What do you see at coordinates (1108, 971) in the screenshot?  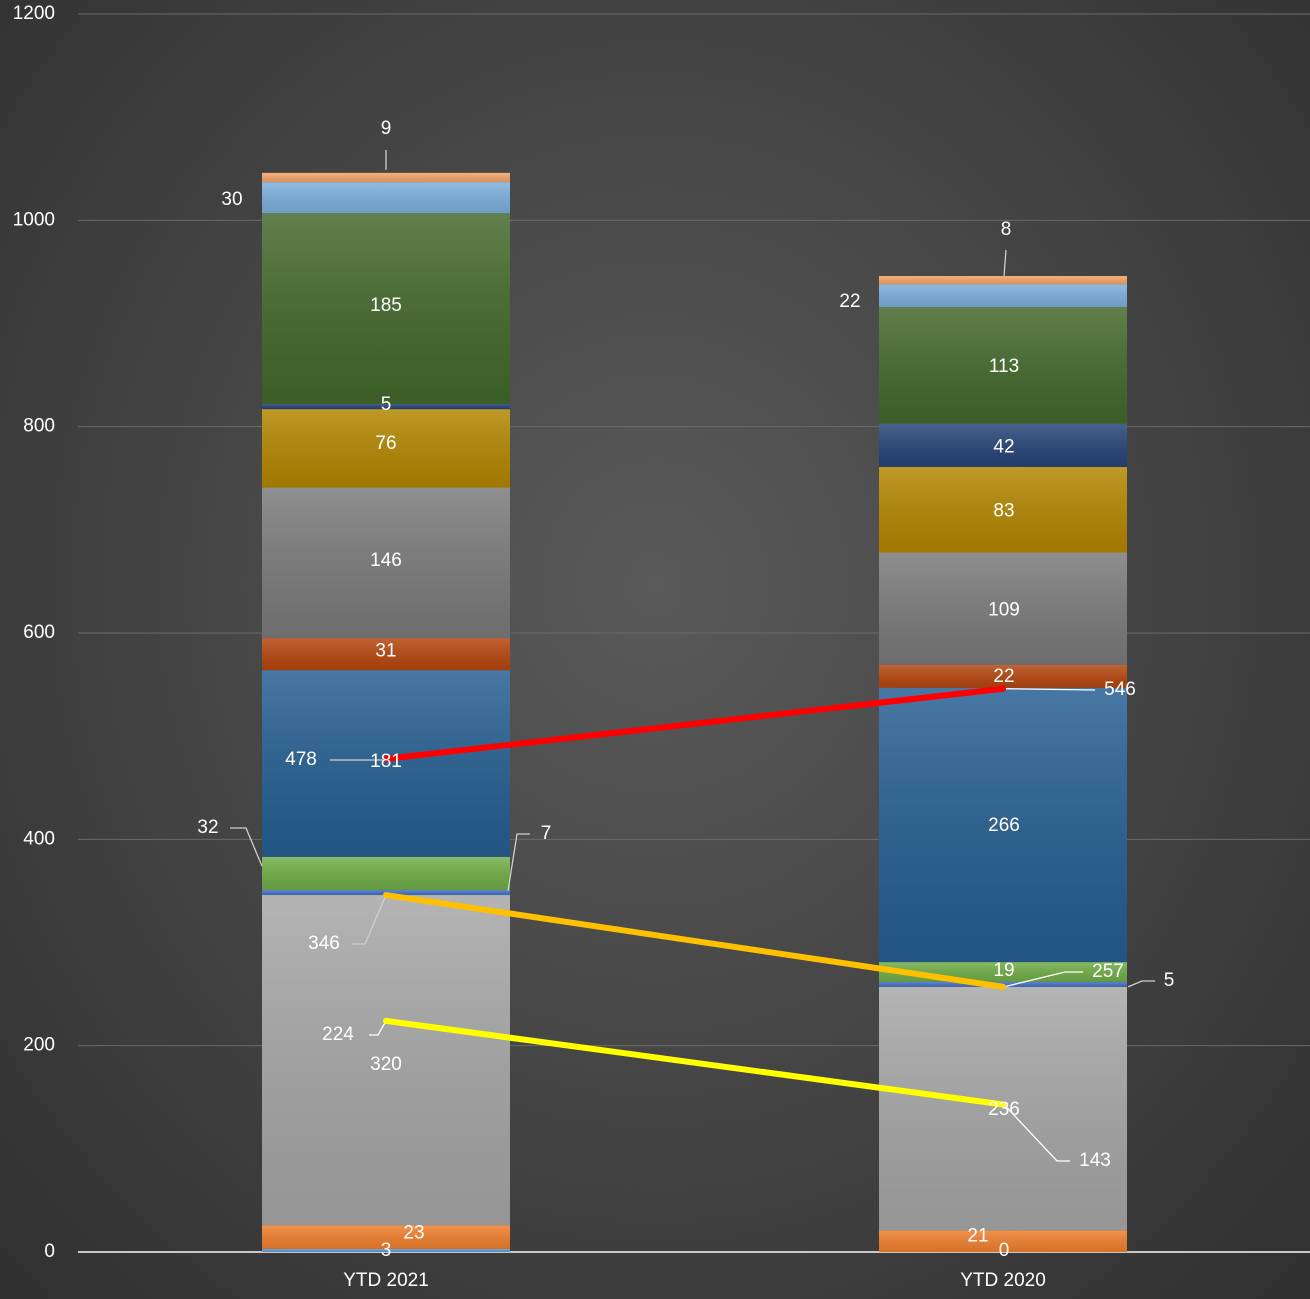 I see `trend-label: 257` at bounding box center [1108, 971].